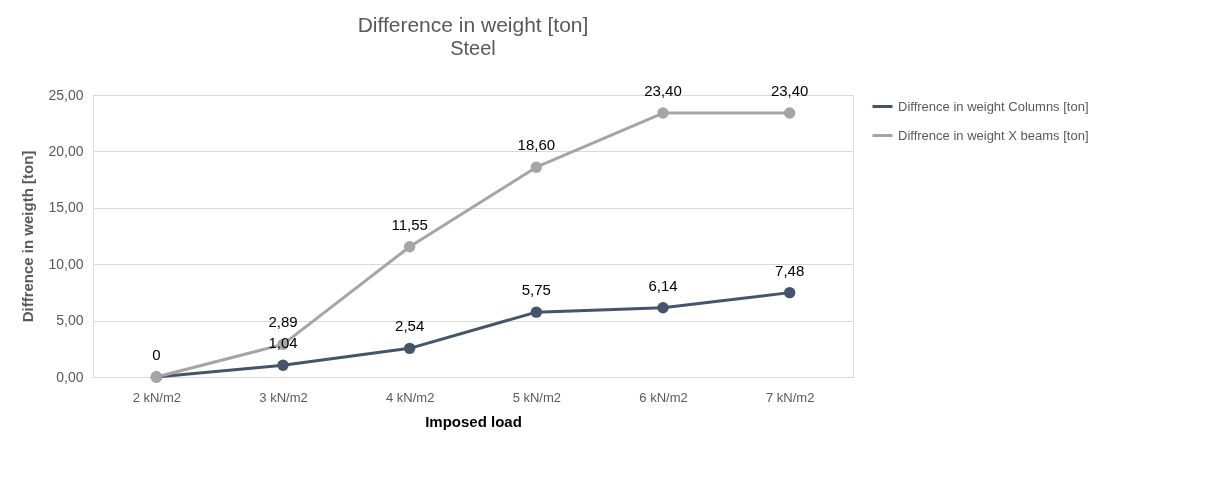  Describe the element at coordinates (283, 322) in the screenshot. I see `data-label: 2,89` at that location.